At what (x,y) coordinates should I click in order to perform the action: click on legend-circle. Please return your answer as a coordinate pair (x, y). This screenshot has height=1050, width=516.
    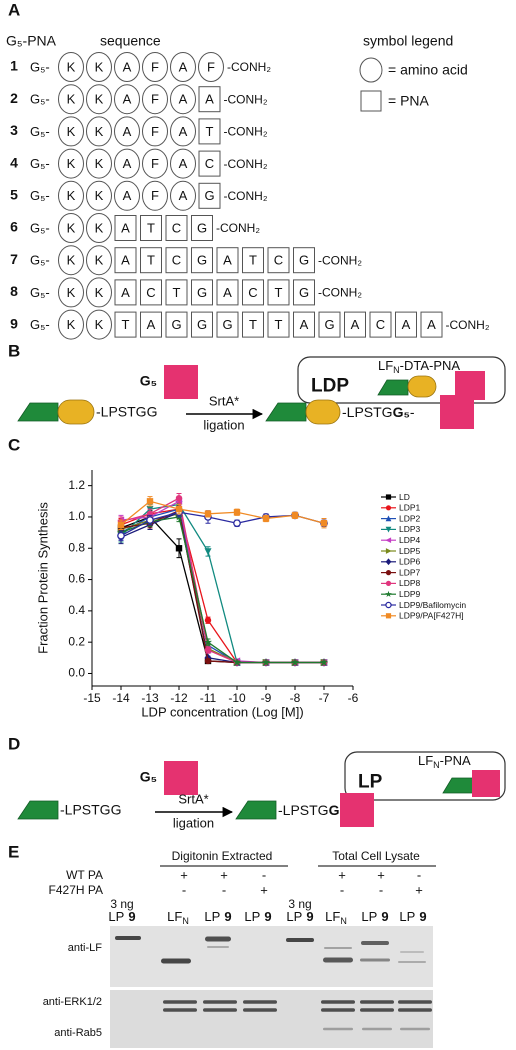
    Looking at the image, I should click on (371, 70).